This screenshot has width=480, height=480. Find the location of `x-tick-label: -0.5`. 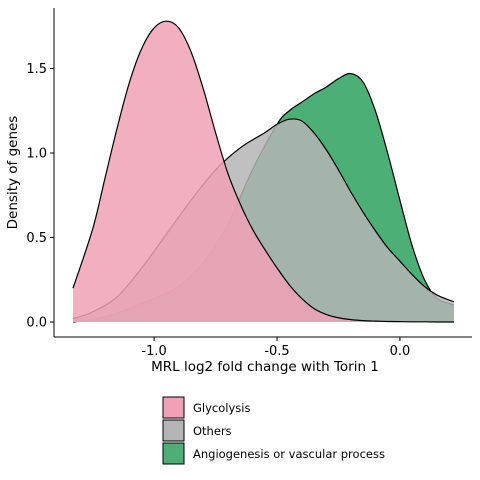

x-tick-label: -0.5 is located at coordinates (276, 351).